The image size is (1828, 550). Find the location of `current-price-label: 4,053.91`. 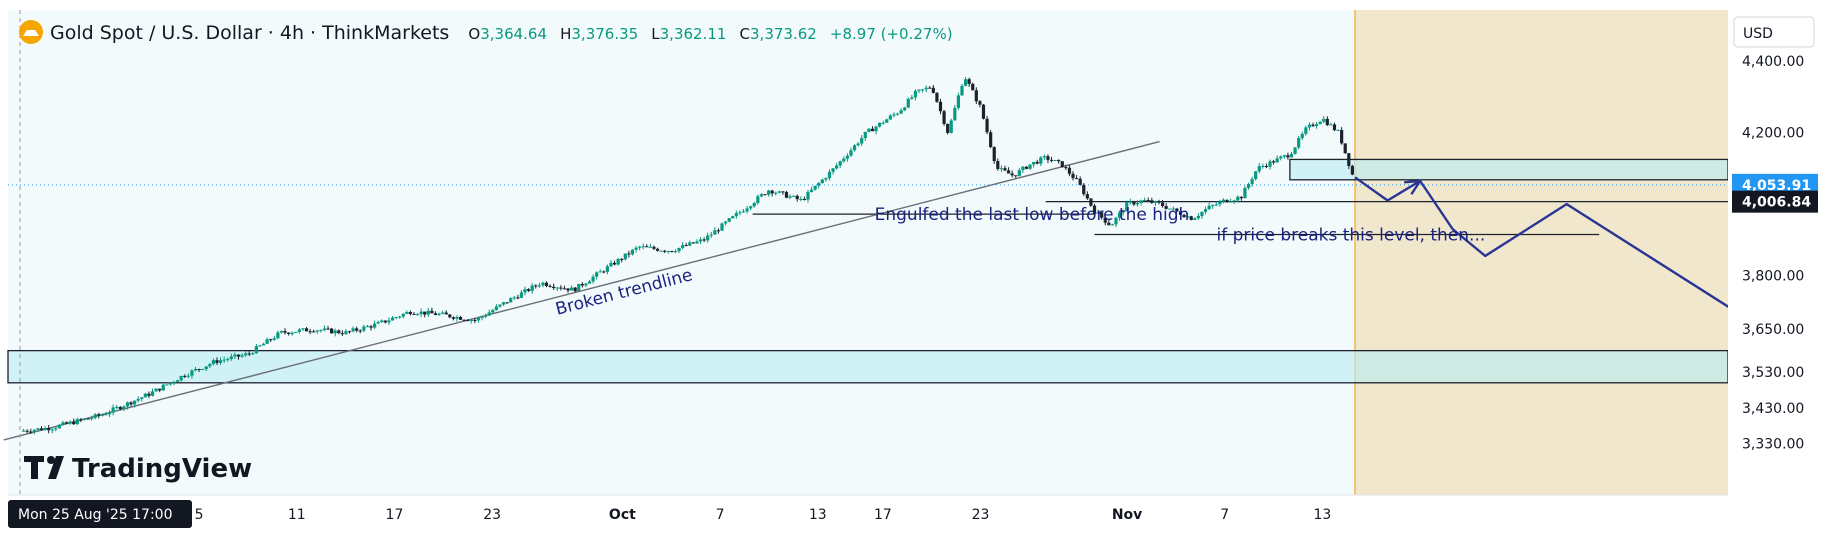

current-price-label: 4,053.91 is located at coordinates (1776, 186).